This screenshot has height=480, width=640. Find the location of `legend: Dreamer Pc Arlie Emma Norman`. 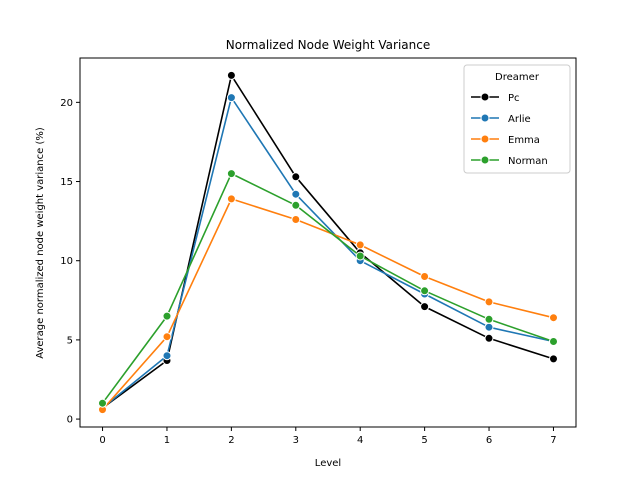

legend: Dreamer Pc Arlie Emma Norman is located at coordinates (517, 119).